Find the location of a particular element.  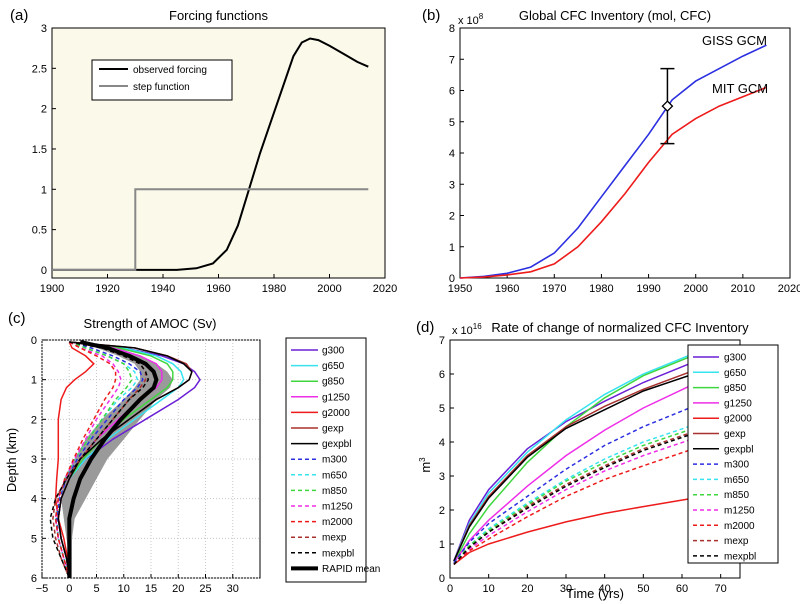

legend-label: m300 is located at coordinates (334, 460).